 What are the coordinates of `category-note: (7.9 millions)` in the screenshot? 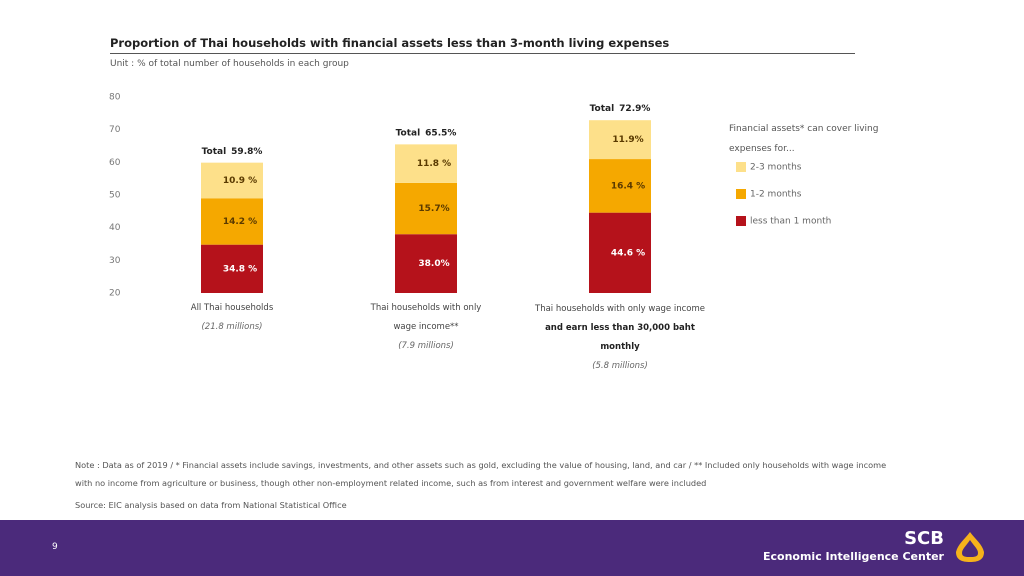 It's located at (426, 346).